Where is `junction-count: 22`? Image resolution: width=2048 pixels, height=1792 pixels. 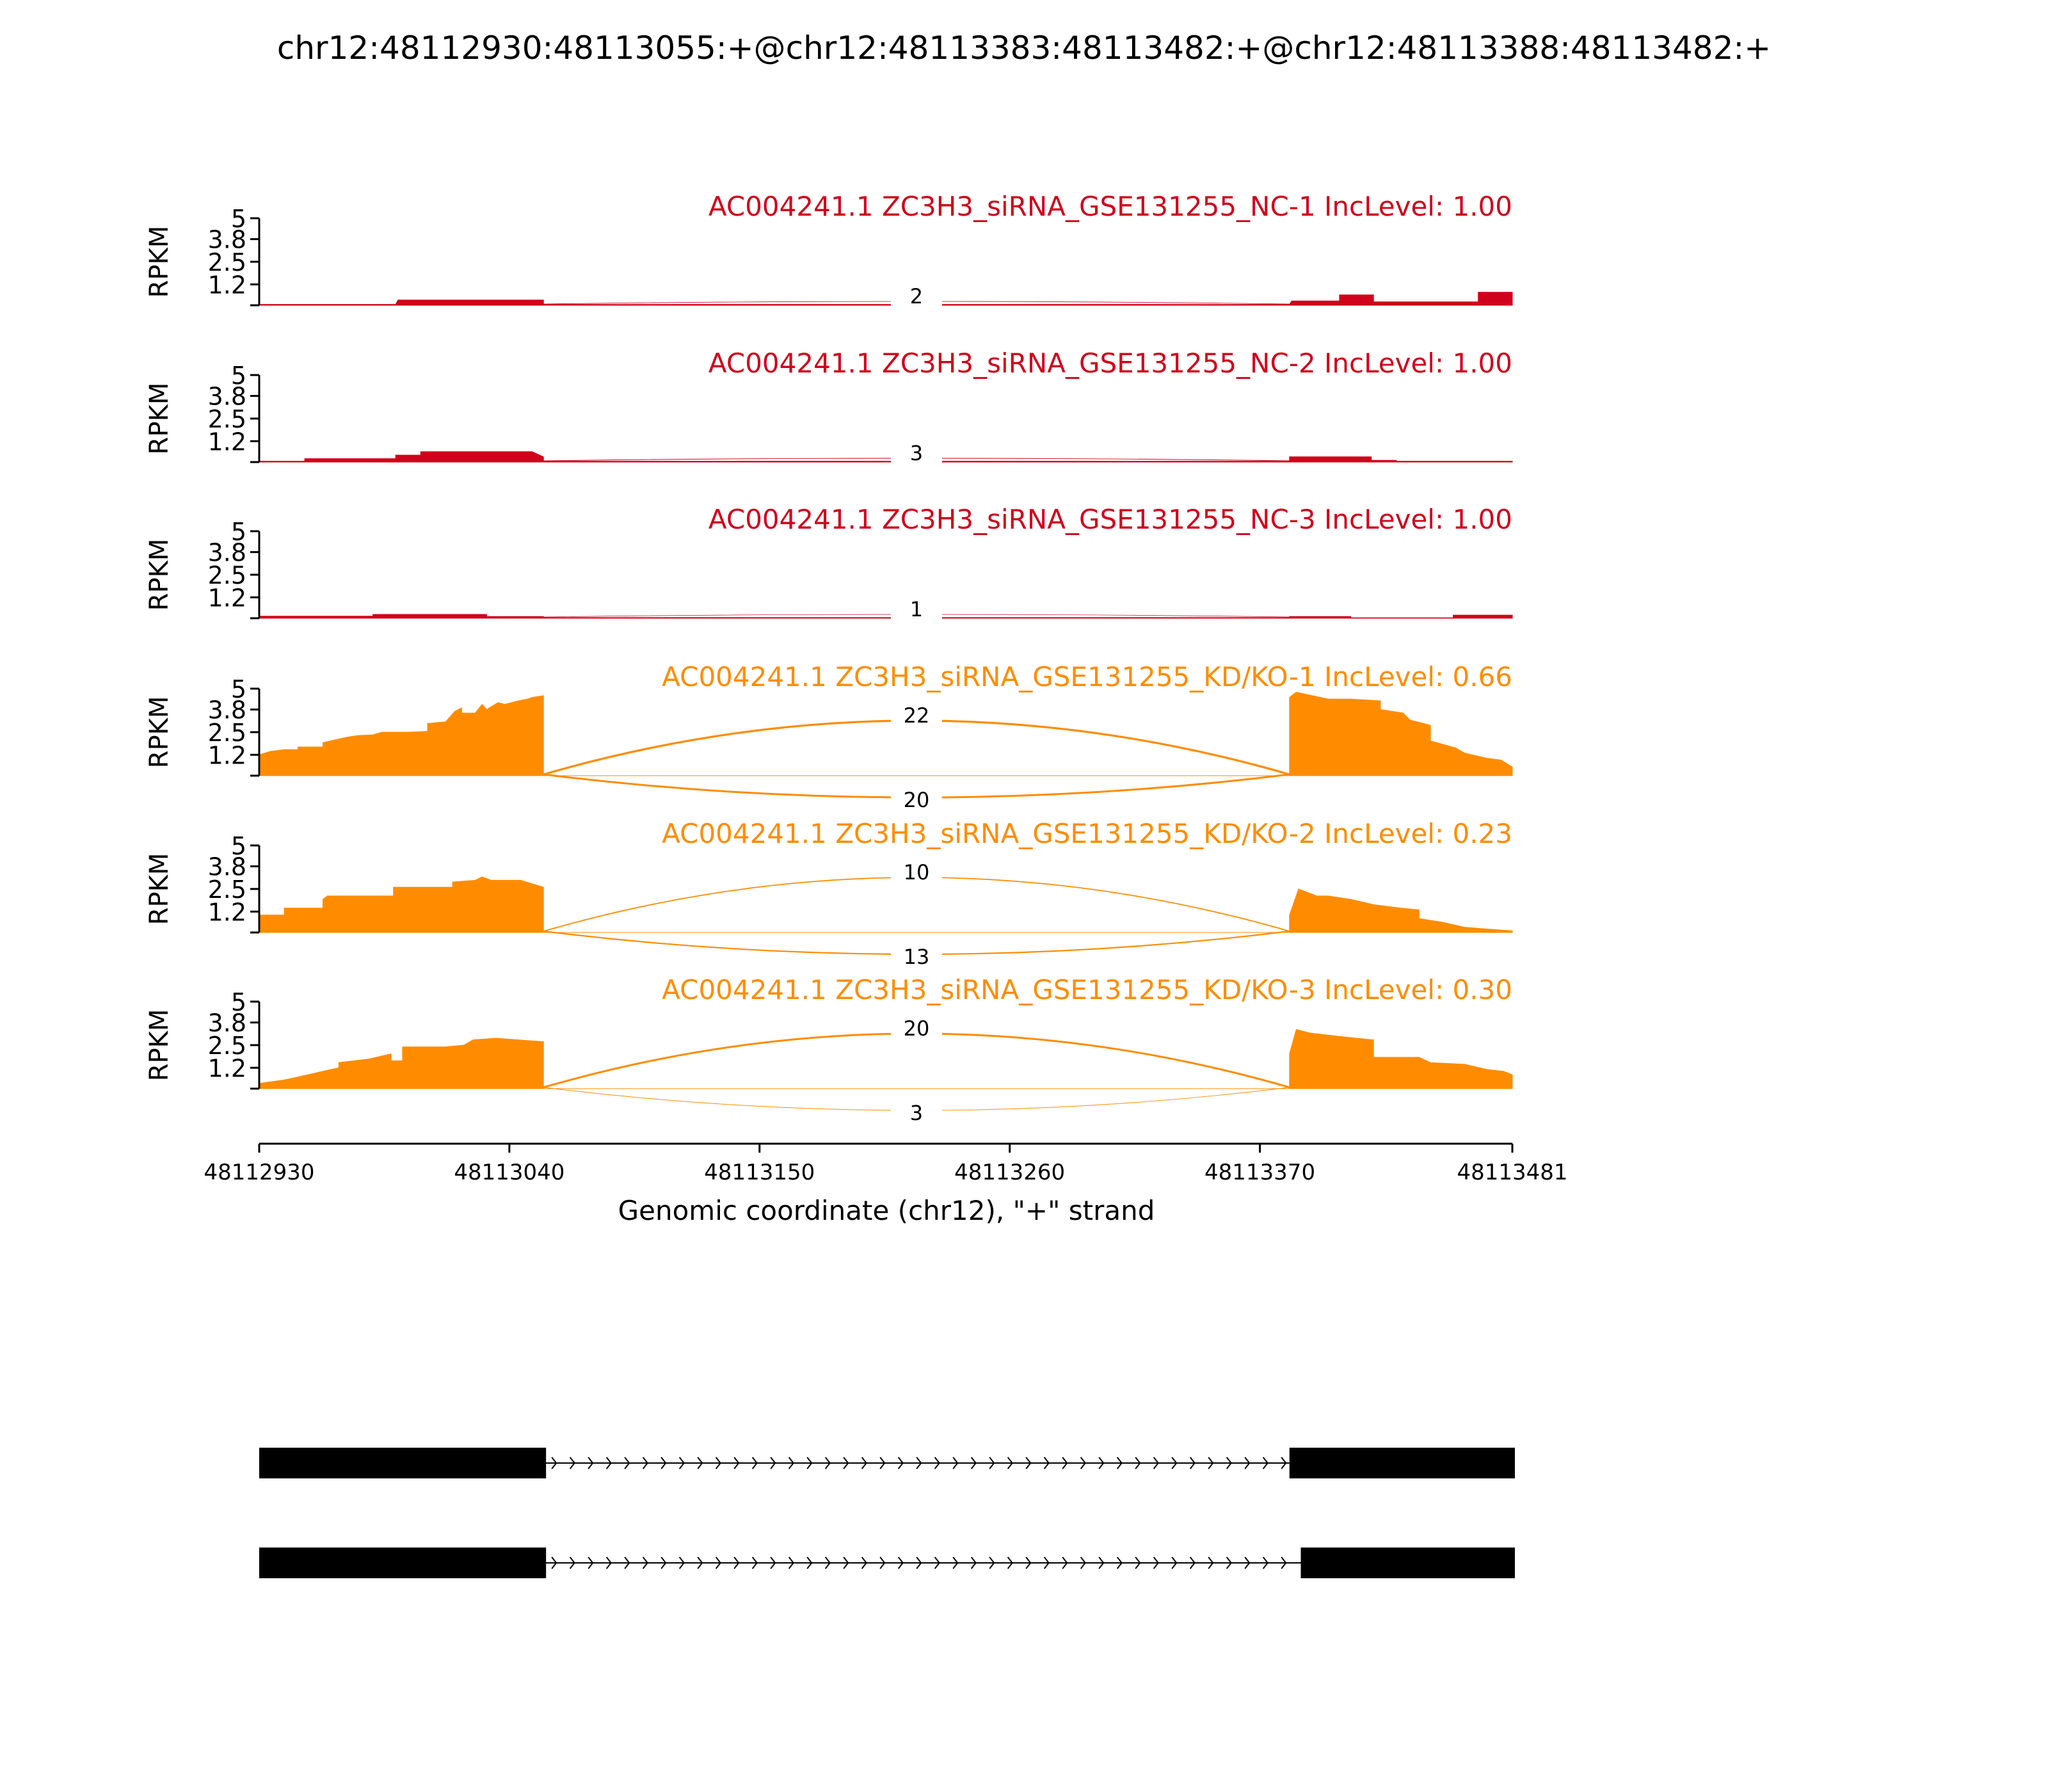 junction-count: 22 is located at coordinates (917, 715).